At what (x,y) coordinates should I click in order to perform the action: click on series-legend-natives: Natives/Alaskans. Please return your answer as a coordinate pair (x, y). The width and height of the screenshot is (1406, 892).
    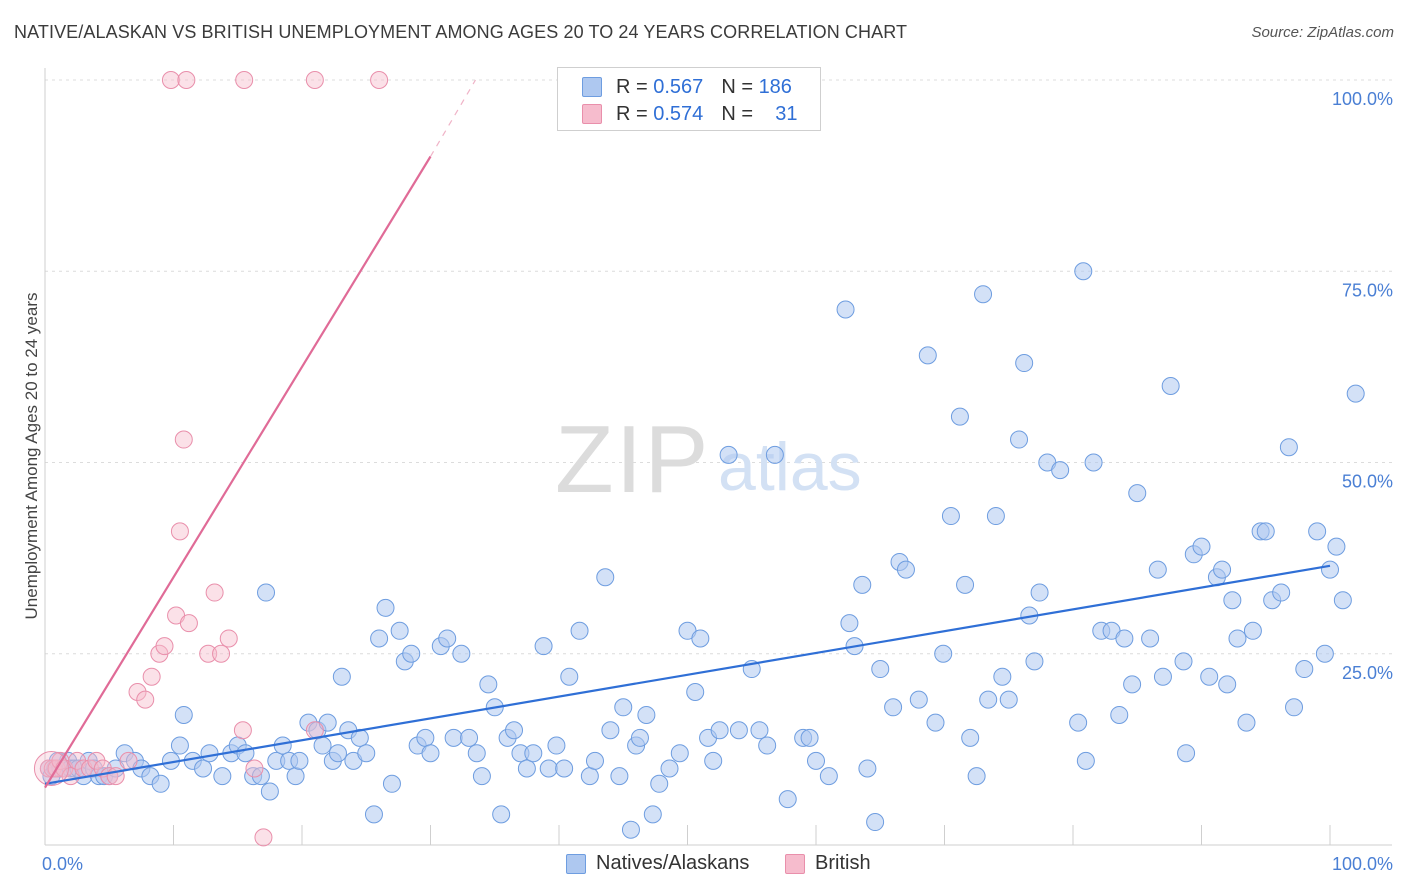
    Looking at the image, I should click on (657, 863).